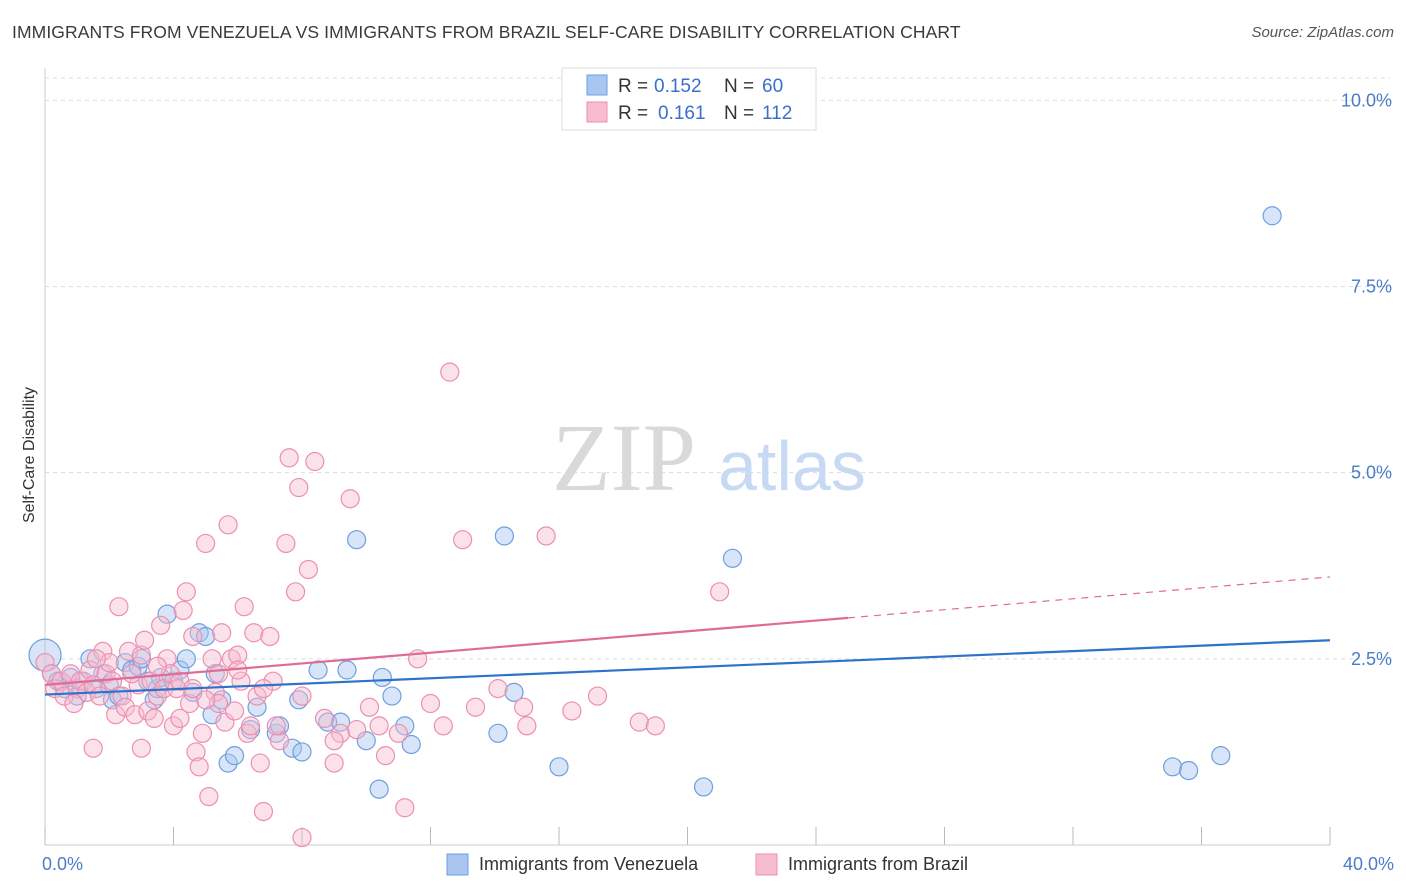  Describe the element at coordinates (1366, 100) in the screenshot. I see `y-tick-label-3: 10.0%` at that location.